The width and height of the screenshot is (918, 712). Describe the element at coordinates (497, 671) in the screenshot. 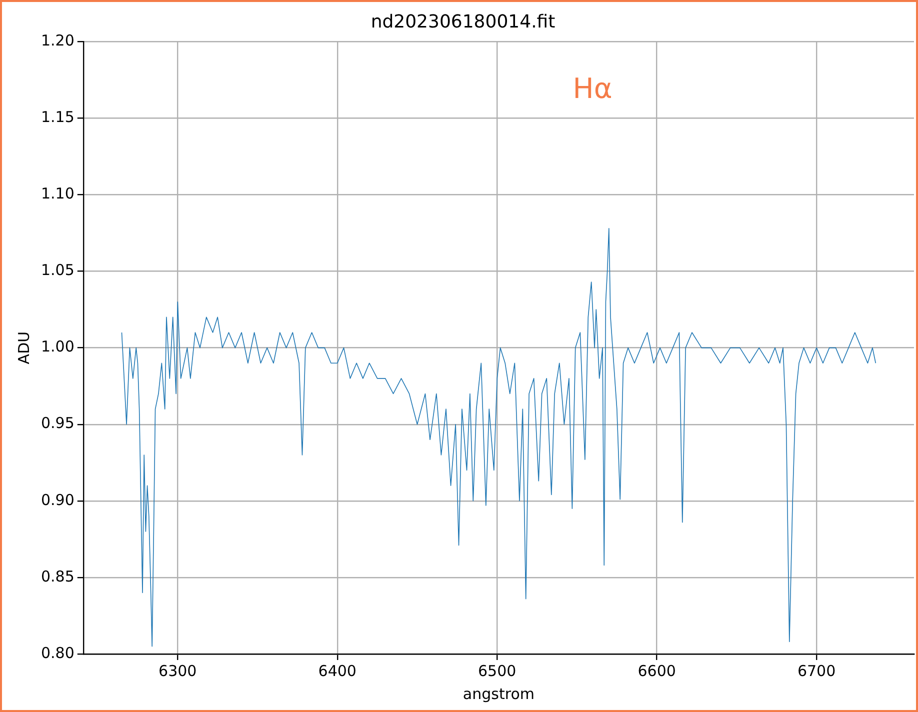

I see `x-tick-label: 6500` at that location.